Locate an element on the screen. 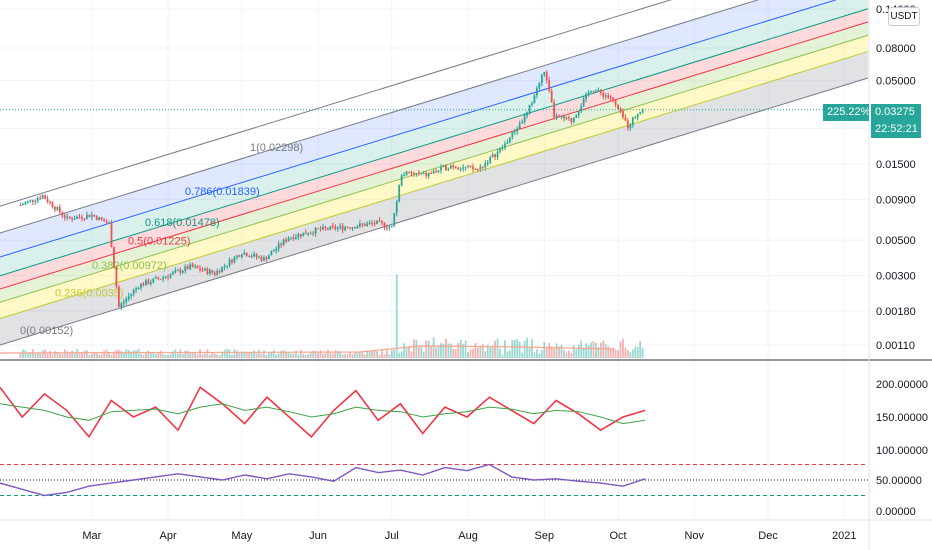  x-tick-label: Aug is located at coordinates (468, 536).